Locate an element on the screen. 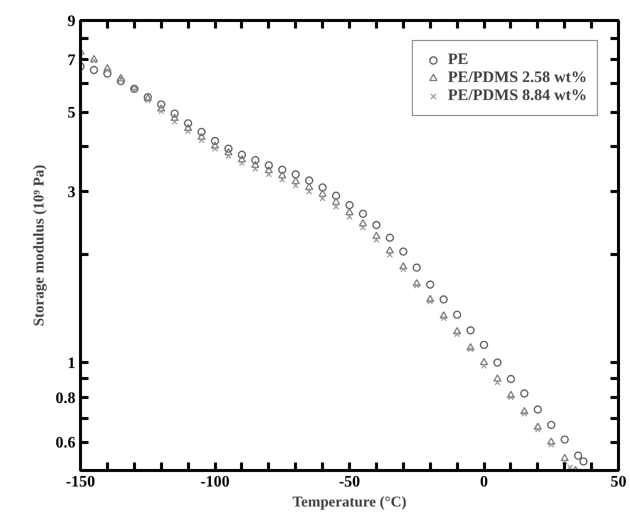 This screenshot has height=530, width=630. x-tick-label: -100 is located at coordinates (215, 482).